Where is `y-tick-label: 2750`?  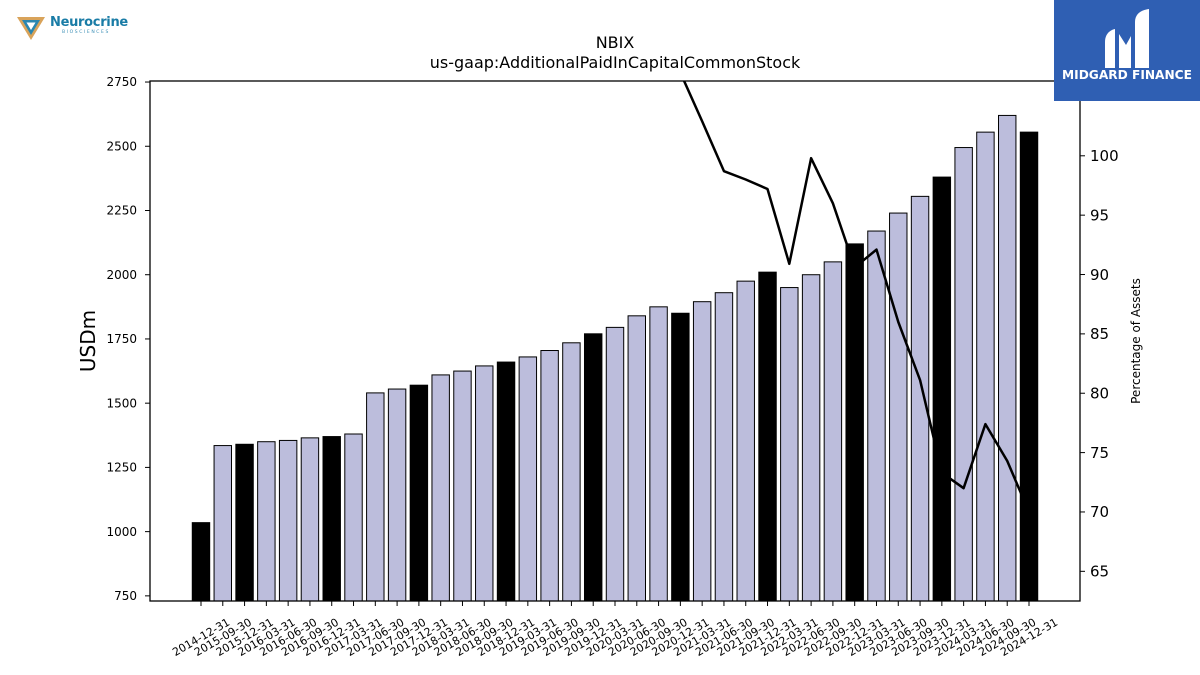
y-tick-label: 2750 is located at coordinates (121, 82).